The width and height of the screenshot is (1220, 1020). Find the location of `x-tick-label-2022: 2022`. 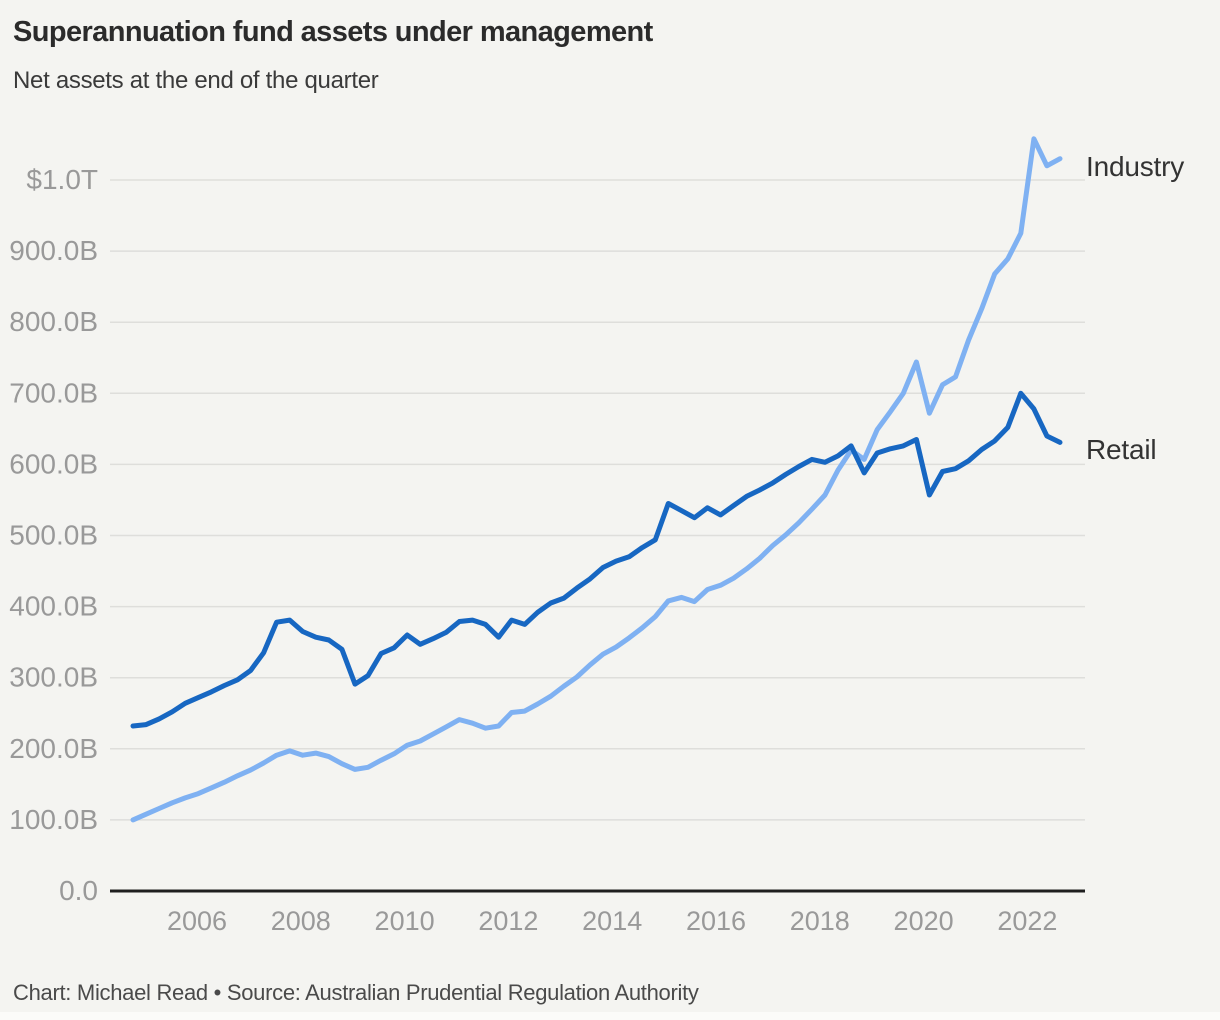

x-tick-label-2022: 2022 is located at coordinates (1027, 921).